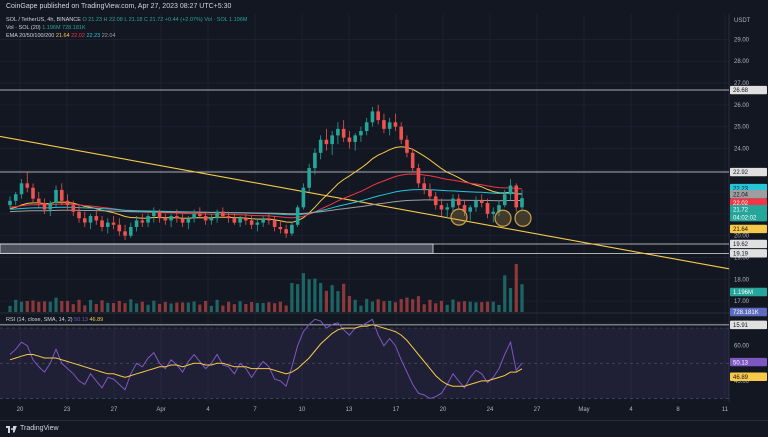 Image resolution: width=768 pixels, height=437 pixels. I want to click on price-tag-label: 21.64, so click(741, 230).